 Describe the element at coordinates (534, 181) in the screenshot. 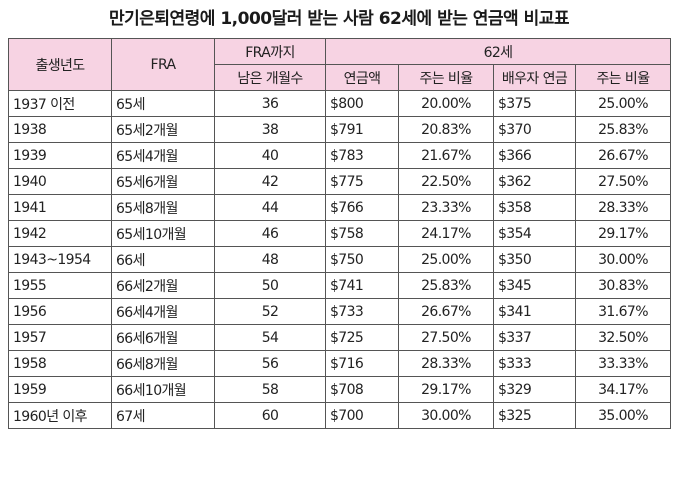

I see `cell-spouse-pension: $362` at that location.